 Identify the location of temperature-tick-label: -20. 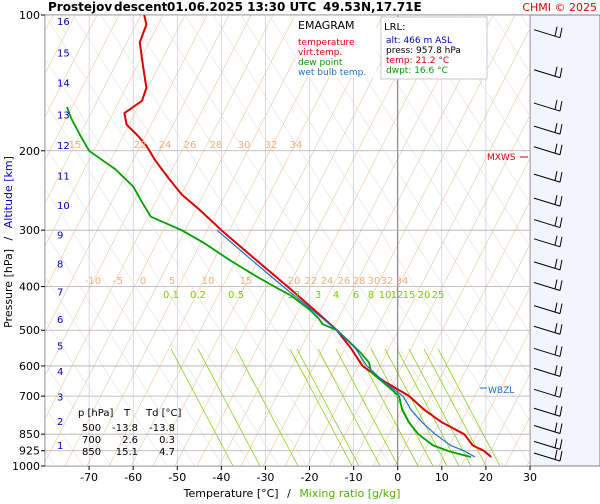
(310, 477).